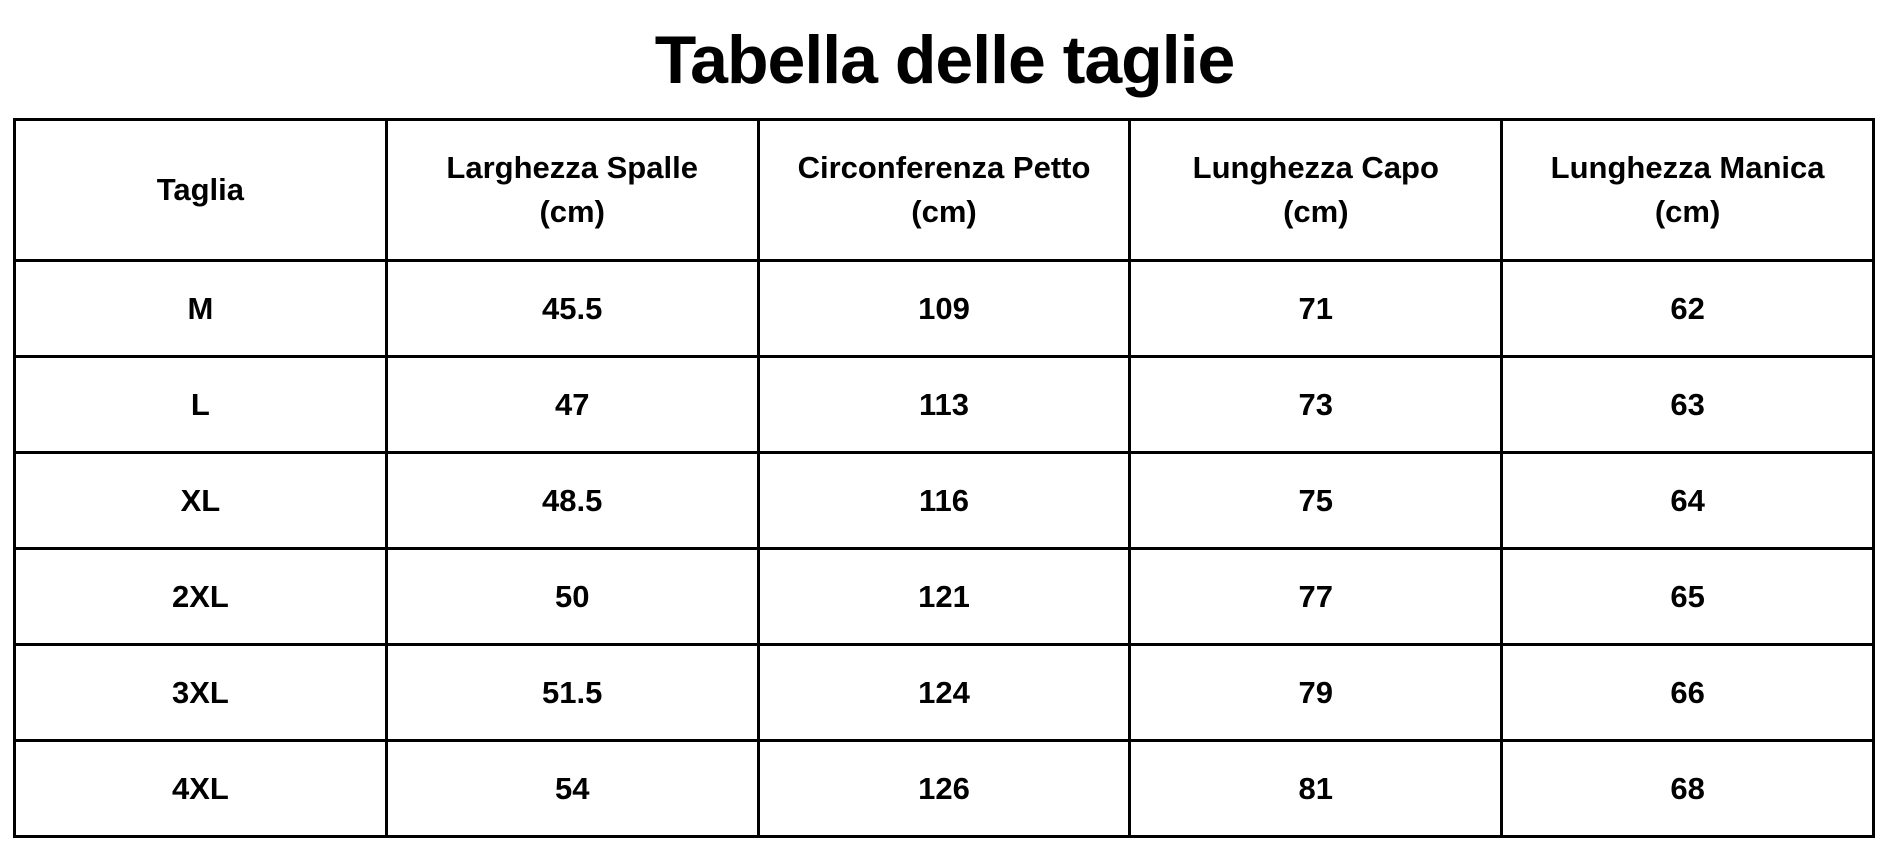  What do you see at coordinates (200, 500) in the screenshot?
I see `size-cell: XL` at bounding box center [200, 500].